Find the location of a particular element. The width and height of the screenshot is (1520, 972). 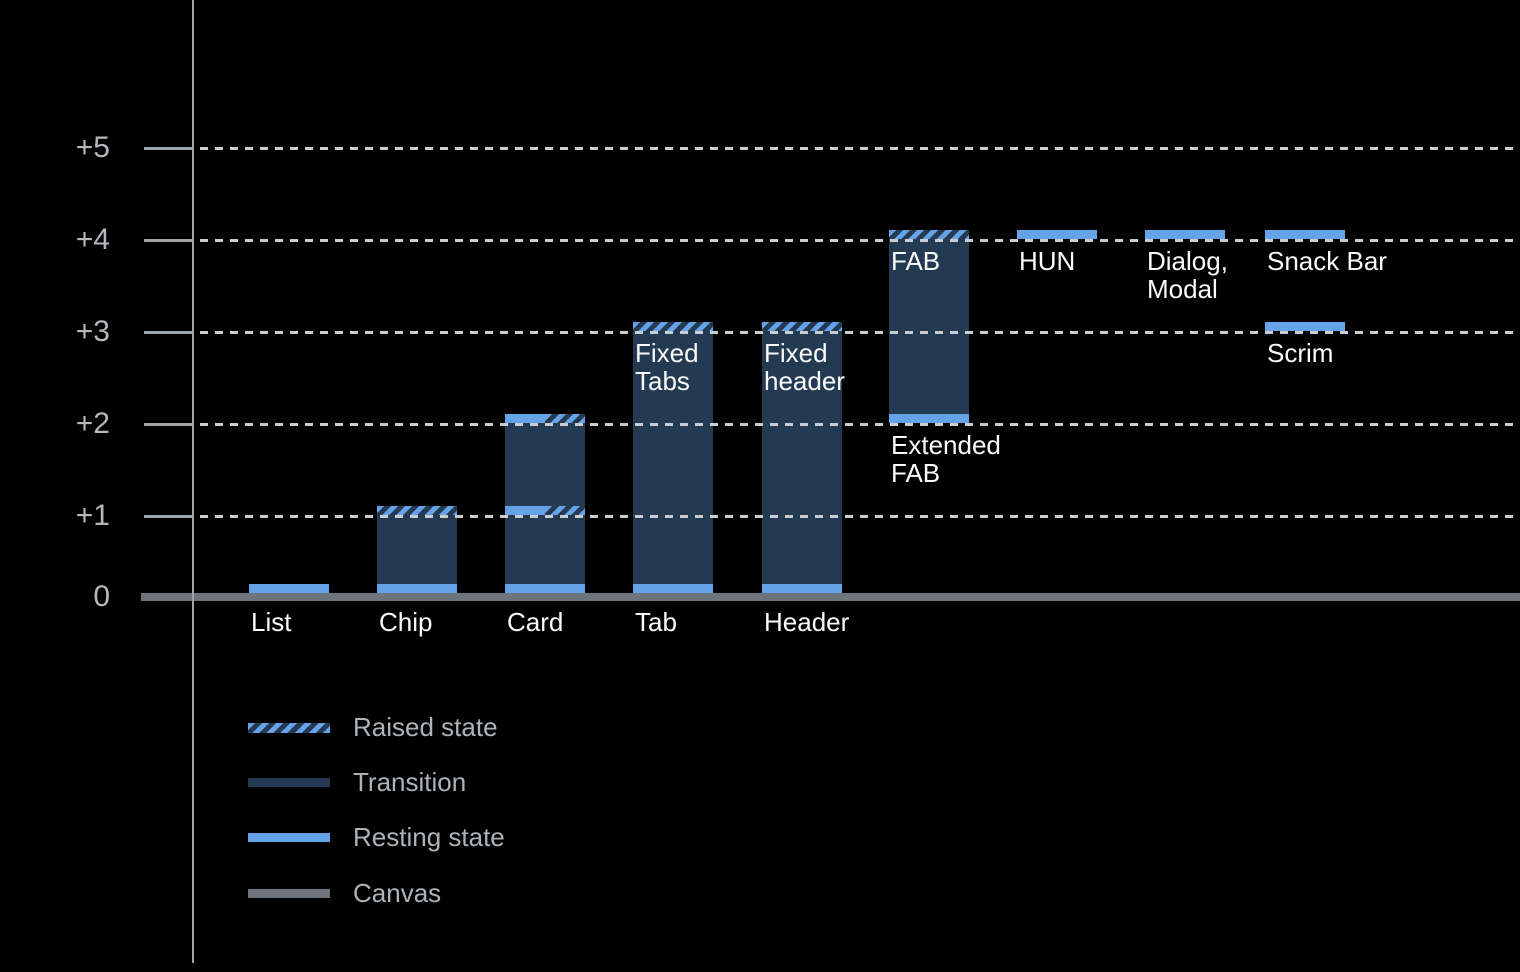

legend-swatch-canvas is located at coordinates (289, 893).